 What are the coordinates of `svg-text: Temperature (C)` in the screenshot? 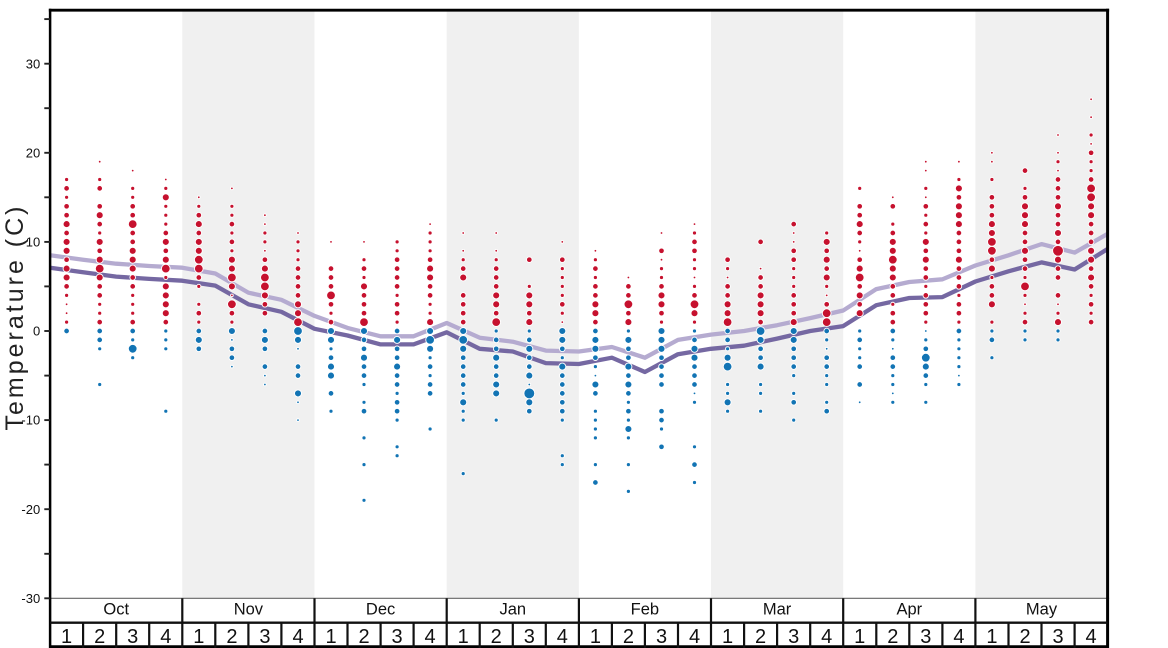 It's located at (15, 317).